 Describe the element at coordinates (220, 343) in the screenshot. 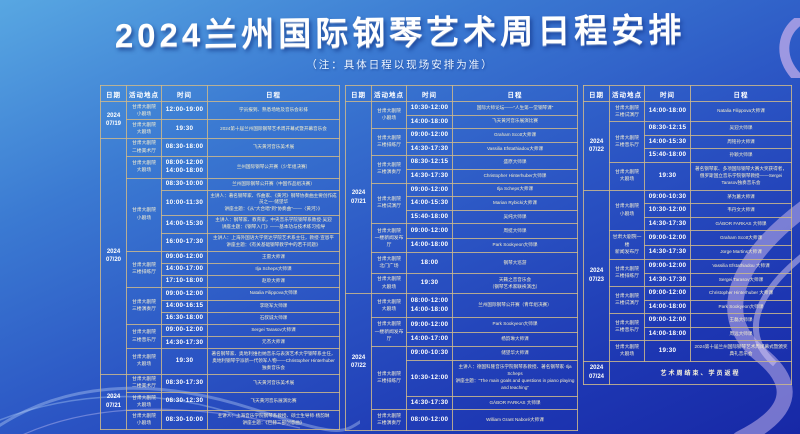

I see `schedule-row: 14:30-17:30 元杰大师课` at that location.